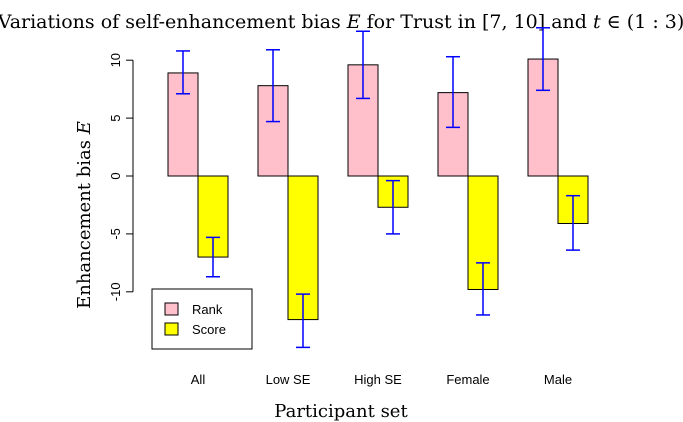 The height and width of the screenshot is (422, 683). Describe the element at coordinates (341, 411) in the screenshot. I see `x-axis-label: Participant set` at that location.